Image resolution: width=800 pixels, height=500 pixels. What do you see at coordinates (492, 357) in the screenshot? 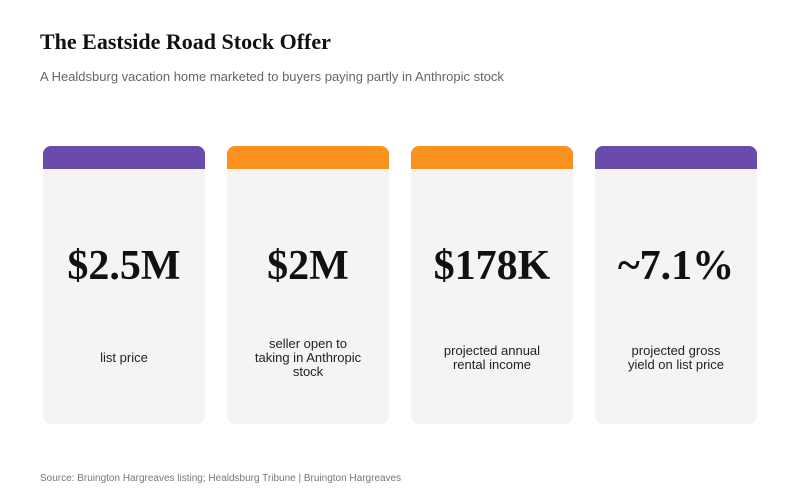
I see `card-label: projected annual rental income` at bounding box center [492, 357].